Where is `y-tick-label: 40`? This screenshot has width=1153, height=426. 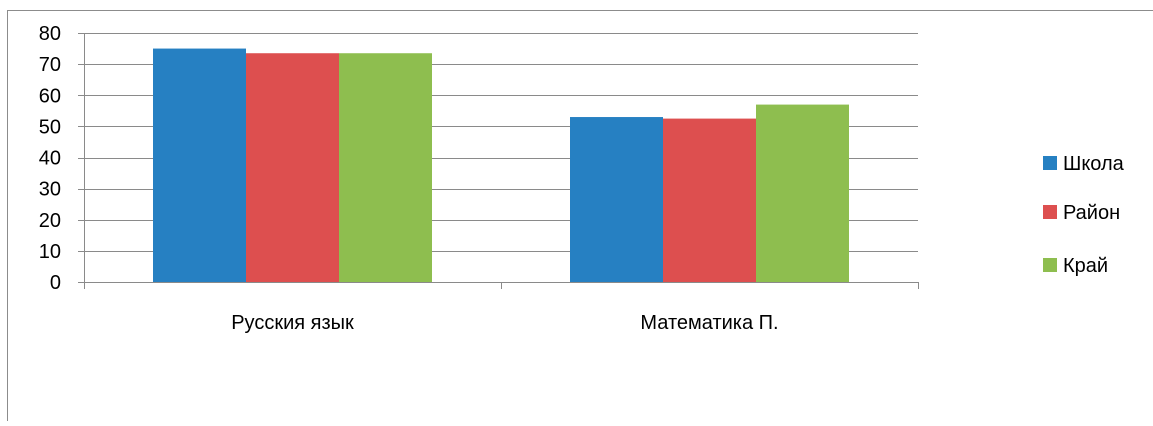
y-tick-label: 40 is located at coordinates (50, 159).